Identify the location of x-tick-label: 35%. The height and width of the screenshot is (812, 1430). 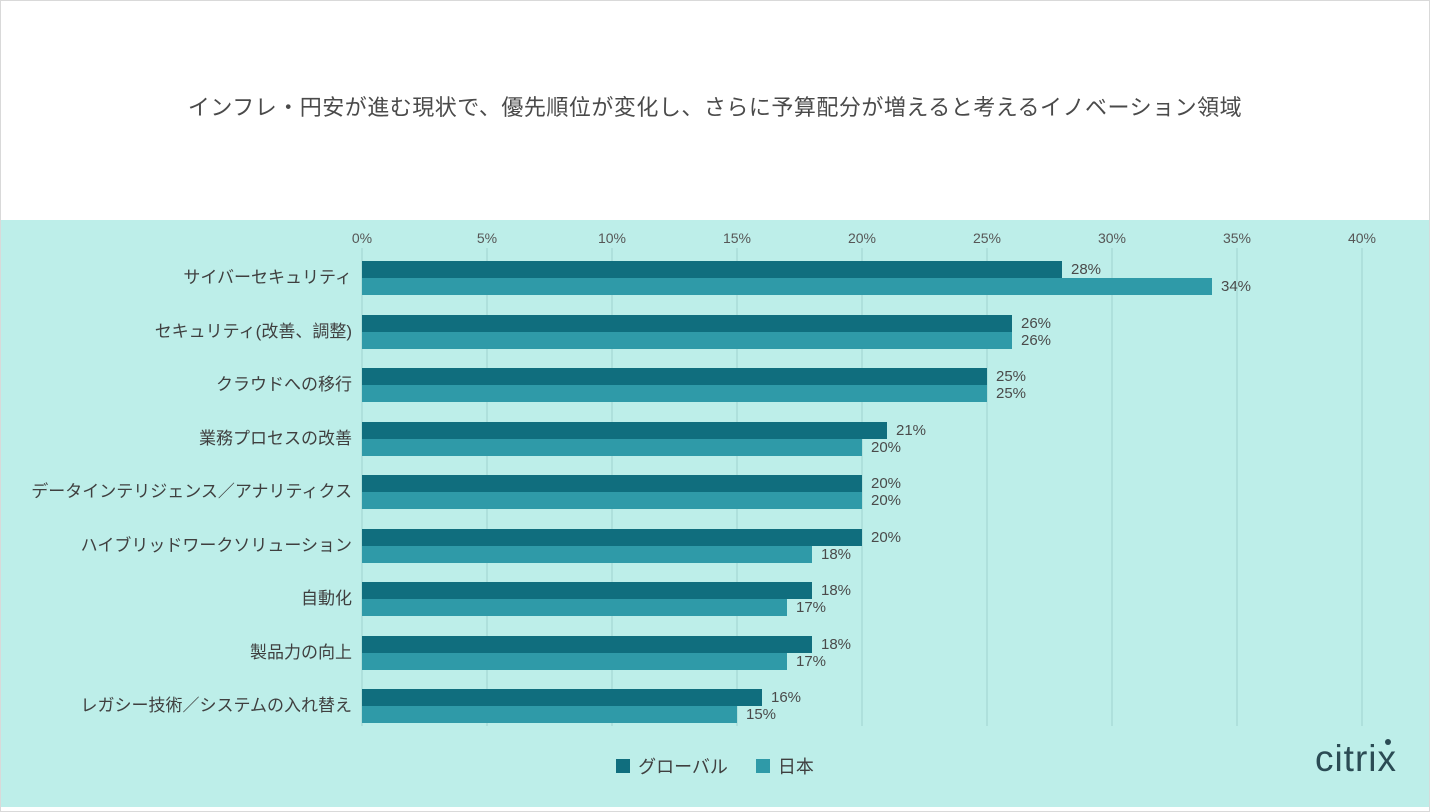
(1237, 238).